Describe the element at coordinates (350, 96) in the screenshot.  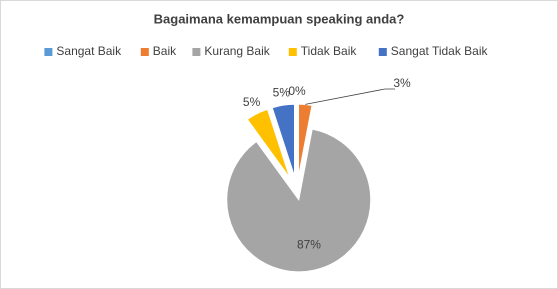
I see `leader-line` at that location.